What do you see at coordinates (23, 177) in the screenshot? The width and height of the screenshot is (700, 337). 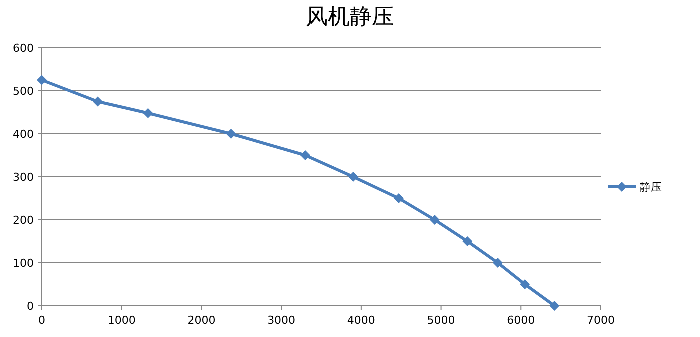 I see `y-tick-label: 300` at bounding box center [23, 177].